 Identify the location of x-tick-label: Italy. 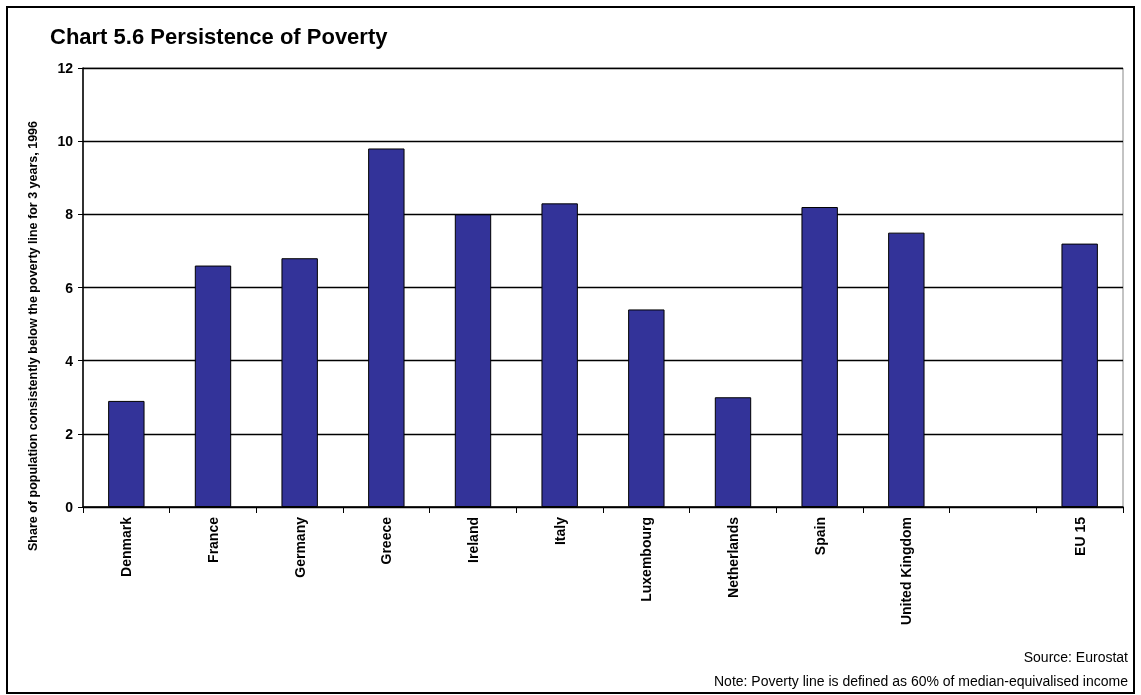
(559, 531).